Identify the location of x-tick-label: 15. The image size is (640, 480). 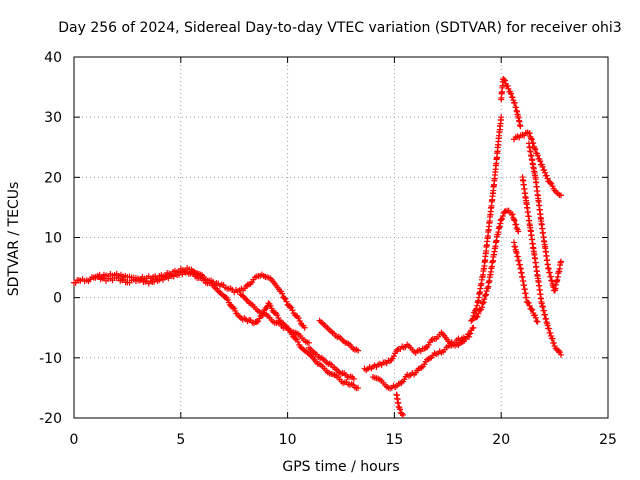
(394, 440).